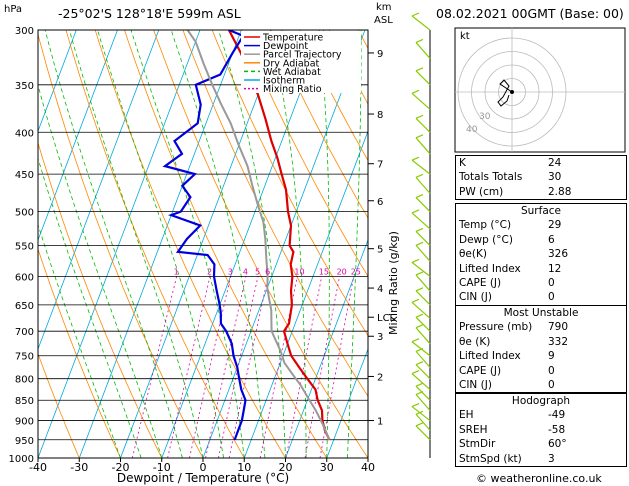 This screenshot has height=486, width=629. What do you see at coordinates (541, 269) in the screenshot?
I see `index-row: Lifted Index 12` at bounding box center [541, 269].